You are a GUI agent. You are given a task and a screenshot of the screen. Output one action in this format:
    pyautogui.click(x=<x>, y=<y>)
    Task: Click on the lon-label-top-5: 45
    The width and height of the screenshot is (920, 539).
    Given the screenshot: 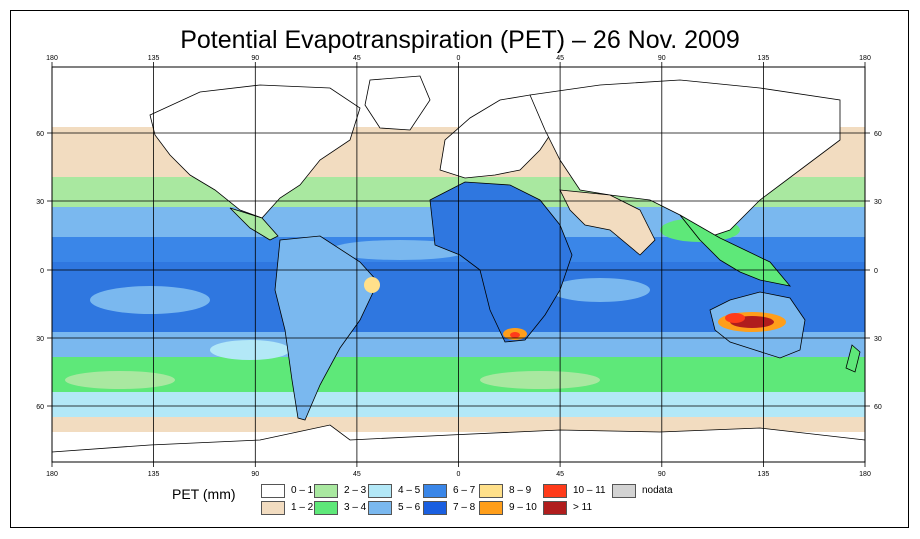 What is the action you would take?
    pyautogui.click(x=560, y=58)
    